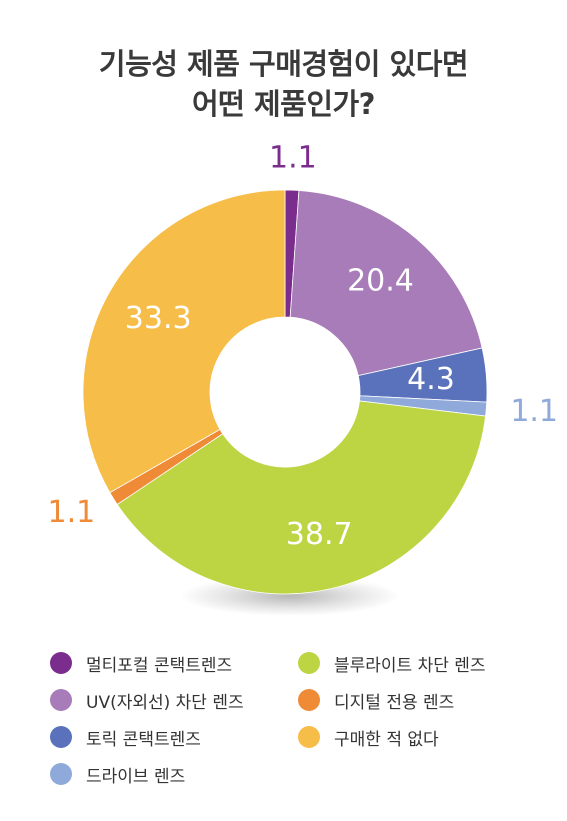 Image resolution: width=567 pixels, height=821 pixels. Describe the element at coordinates (136, 776) in the screenshot. I see `legend-label: 드라이브 렌즈` at that location.